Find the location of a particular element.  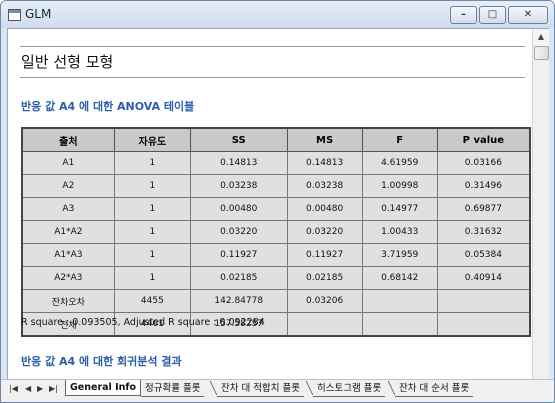

table-row: A2 1 0.03238 0.03238 1.00998 0.31496 is located at coordinates (276, 186).